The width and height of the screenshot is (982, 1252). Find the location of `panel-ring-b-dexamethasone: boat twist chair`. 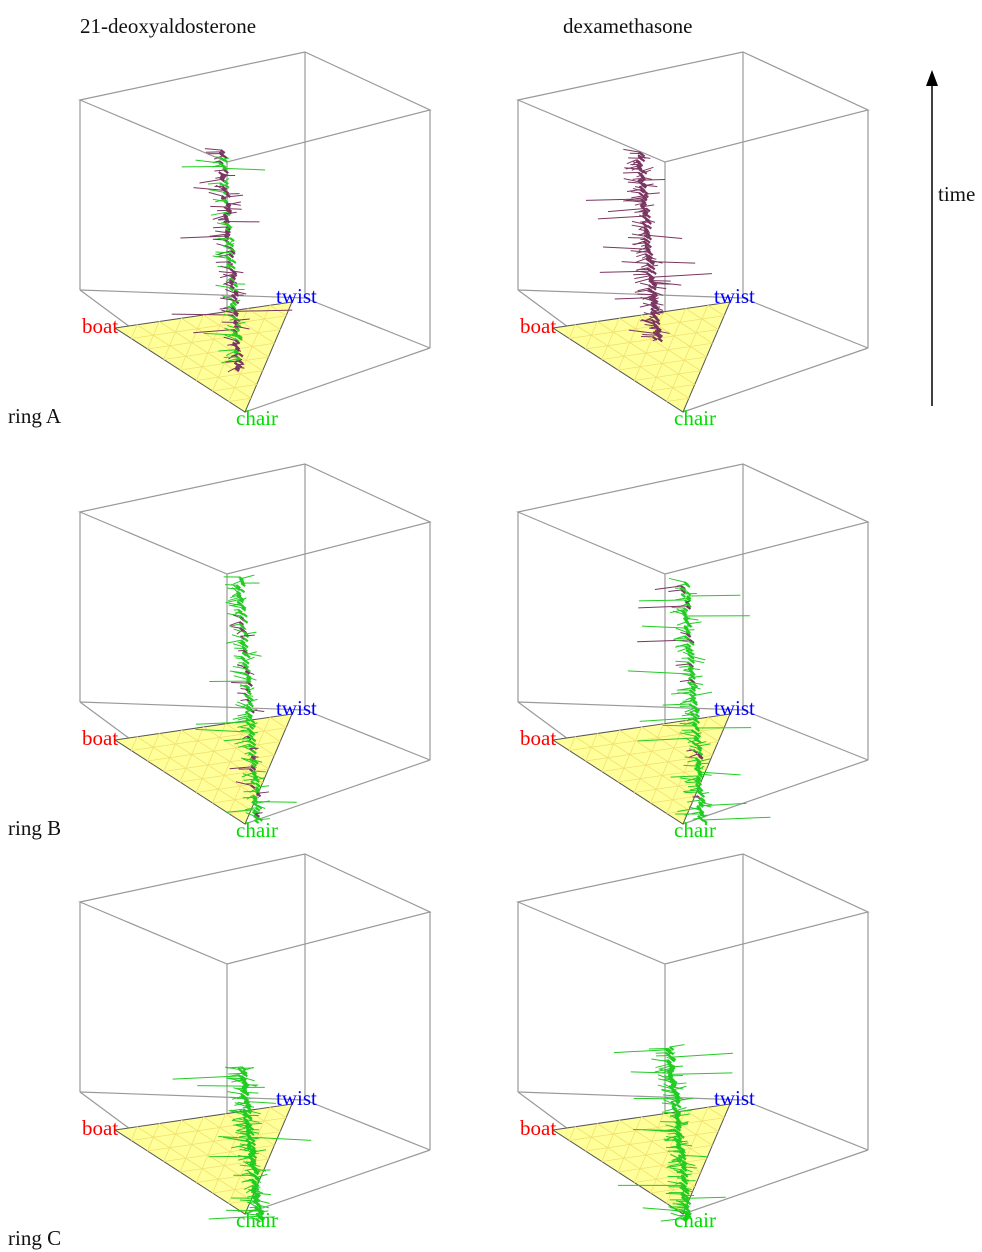

panel-ring-b-dexamethasone: boat twist chair is located at coordinates (718, 657).